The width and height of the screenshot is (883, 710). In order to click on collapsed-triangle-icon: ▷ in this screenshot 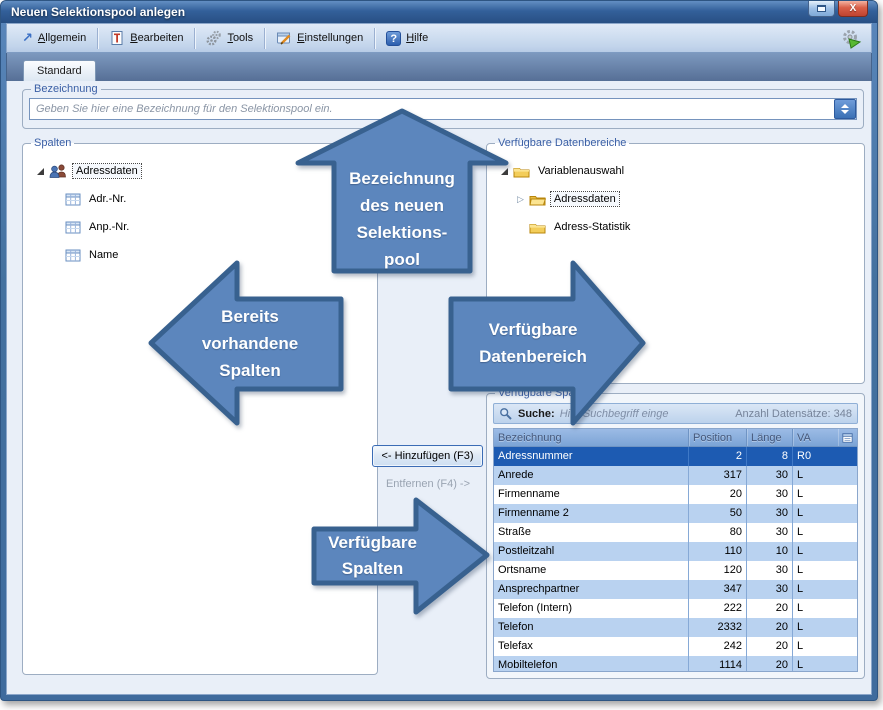, I will do `click(520, 199)`.